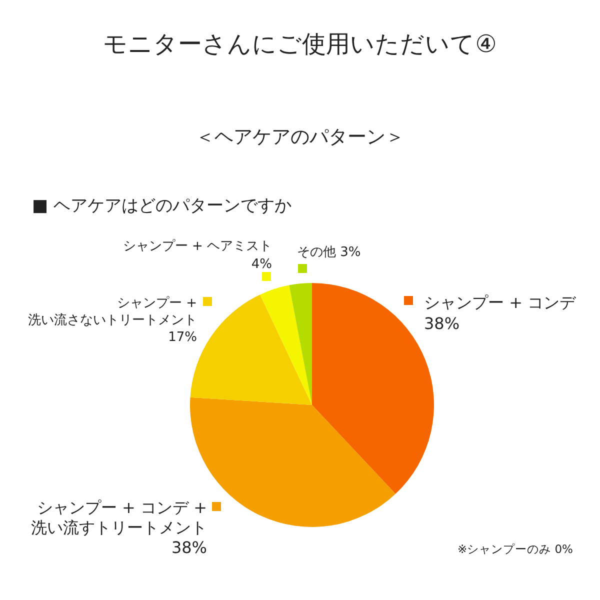 This screenshot has width=600, height=600. I want to click on annotation: ■ ヘアケアはどのパターンですか, so click(162, 206).